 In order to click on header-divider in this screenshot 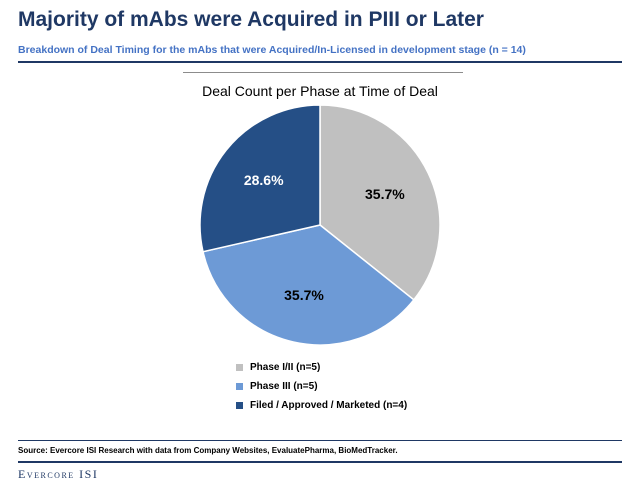, I will do `click(320, 62)`.